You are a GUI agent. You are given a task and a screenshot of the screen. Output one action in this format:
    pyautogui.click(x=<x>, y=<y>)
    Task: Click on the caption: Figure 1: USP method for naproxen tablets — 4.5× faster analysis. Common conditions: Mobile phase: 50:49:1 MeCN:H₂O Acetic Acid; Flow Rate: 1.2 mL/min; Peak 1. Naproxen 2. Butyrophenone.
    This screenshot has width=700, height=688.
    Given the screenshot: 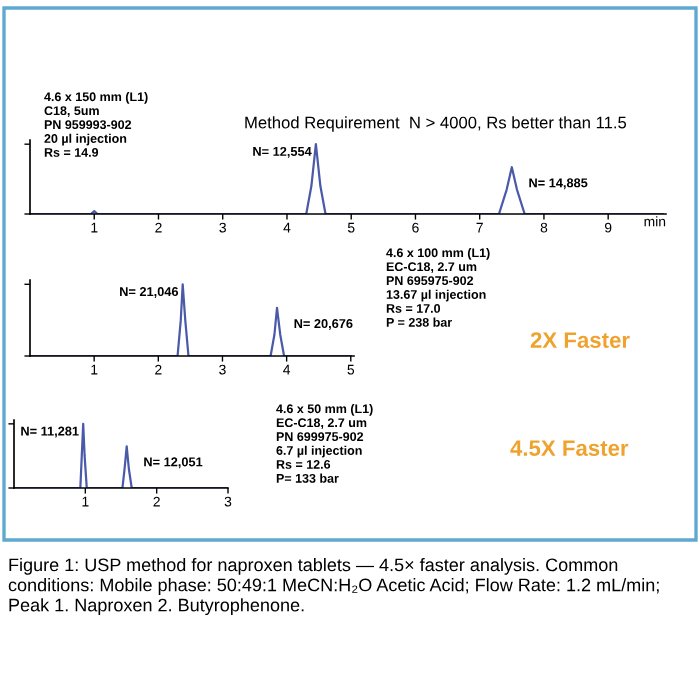 What is the action you would take?
    pyautogui.click(x=333, y=587)
    